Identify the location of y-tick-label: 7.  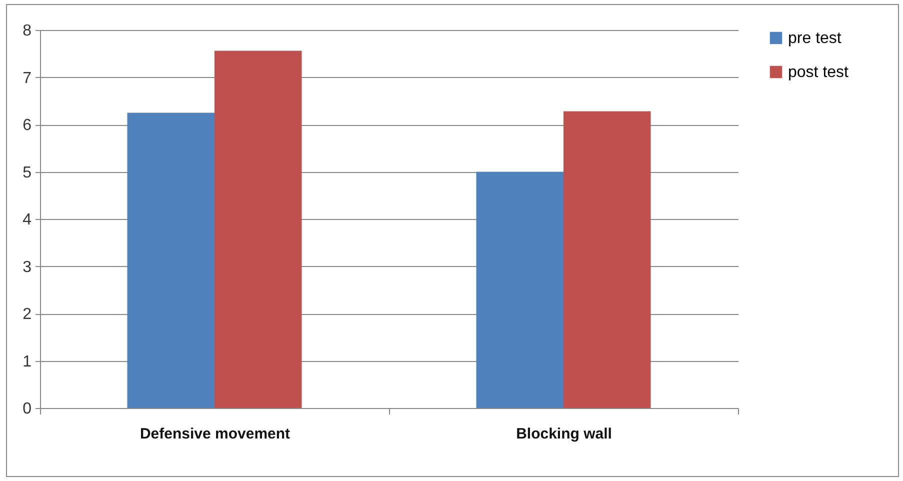
(27, 78).